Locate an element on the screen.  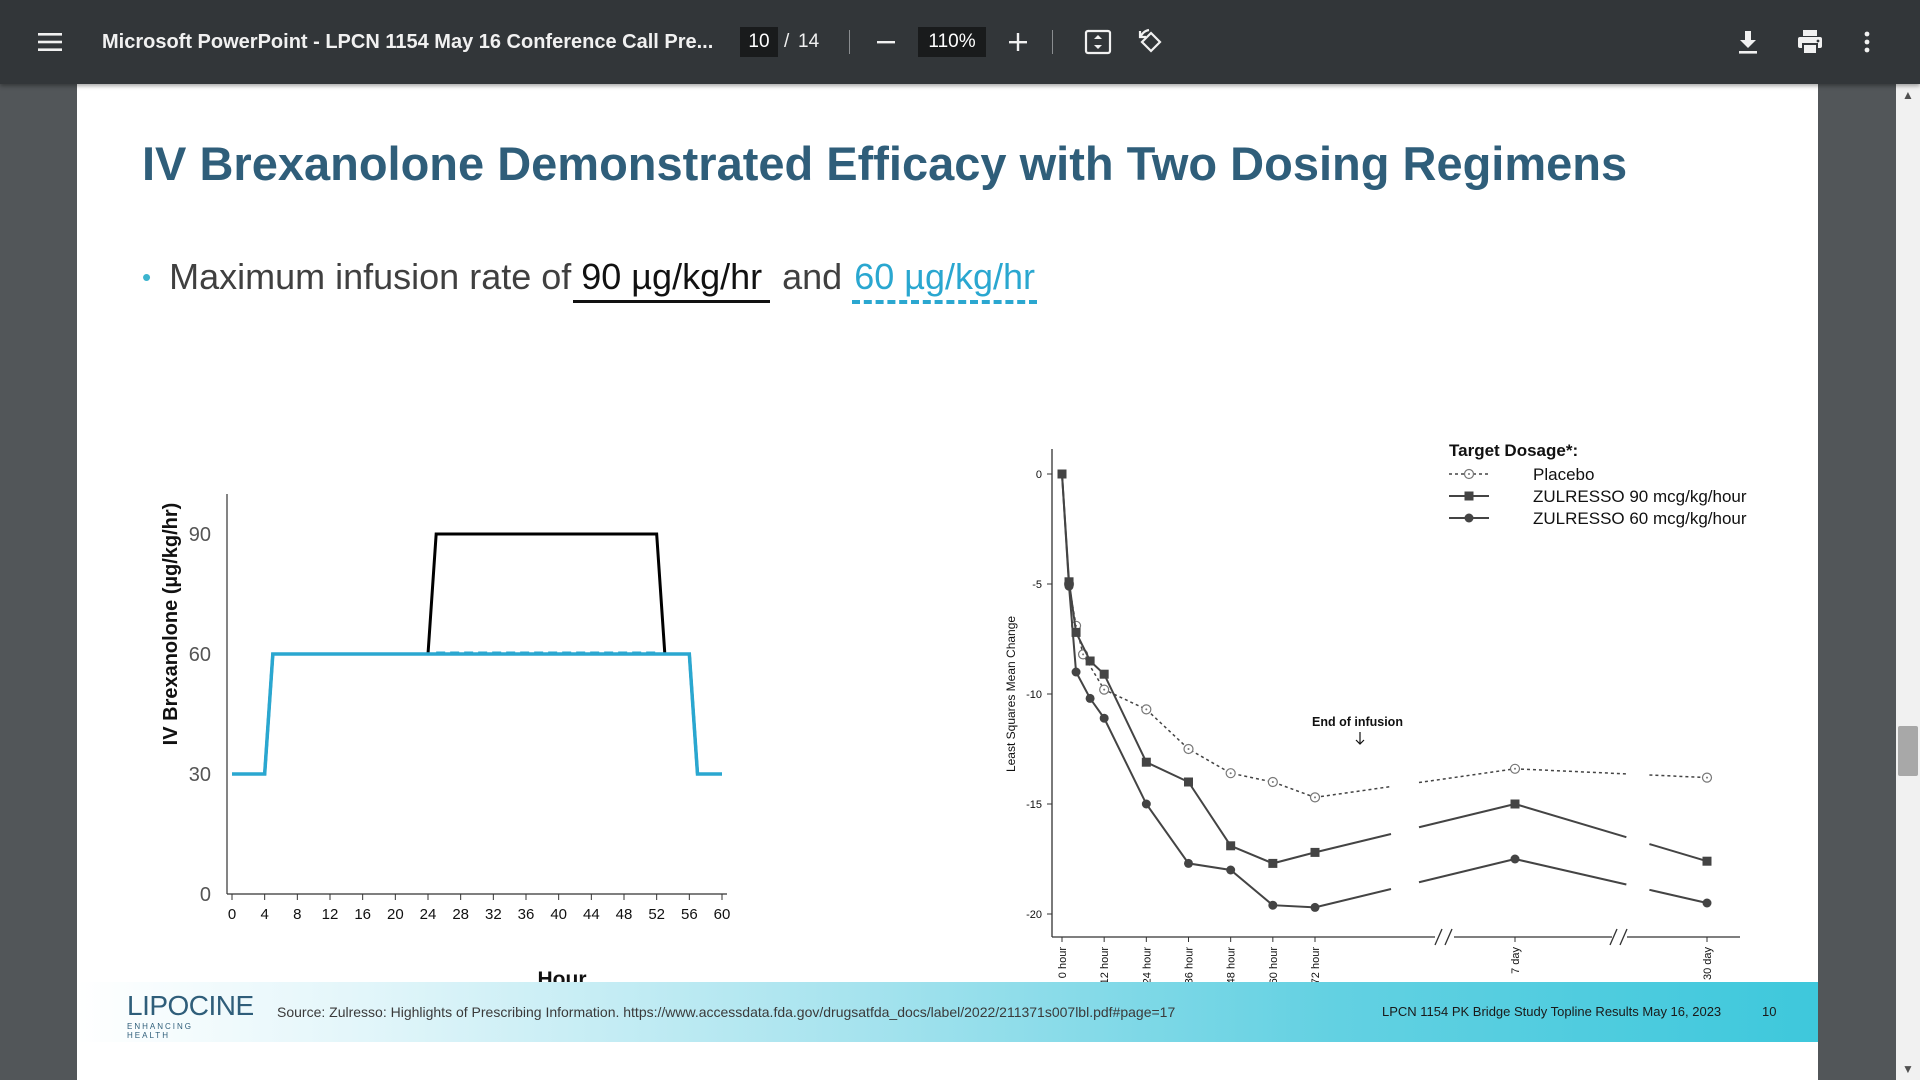
logo-tagline: ENHANCING HEALTH is located at coordinates (160, 1031).